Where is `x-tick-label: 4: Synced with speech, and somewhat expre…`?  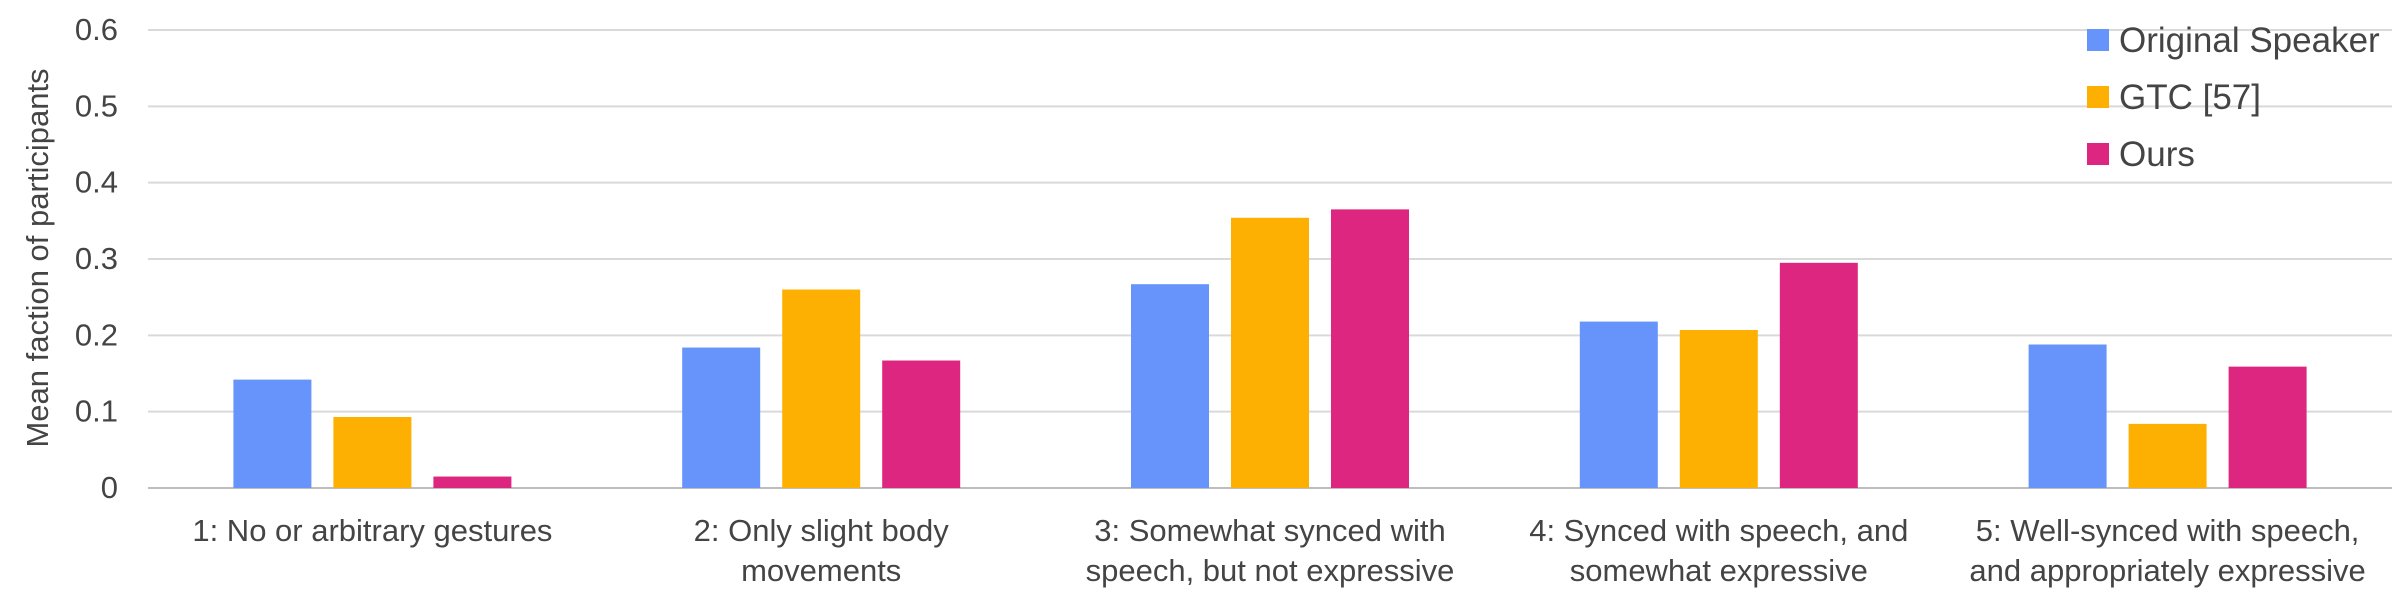 x-tick-label: 4: Synced with speech, and somewhat expre… is located at coordinates (1718, 550).